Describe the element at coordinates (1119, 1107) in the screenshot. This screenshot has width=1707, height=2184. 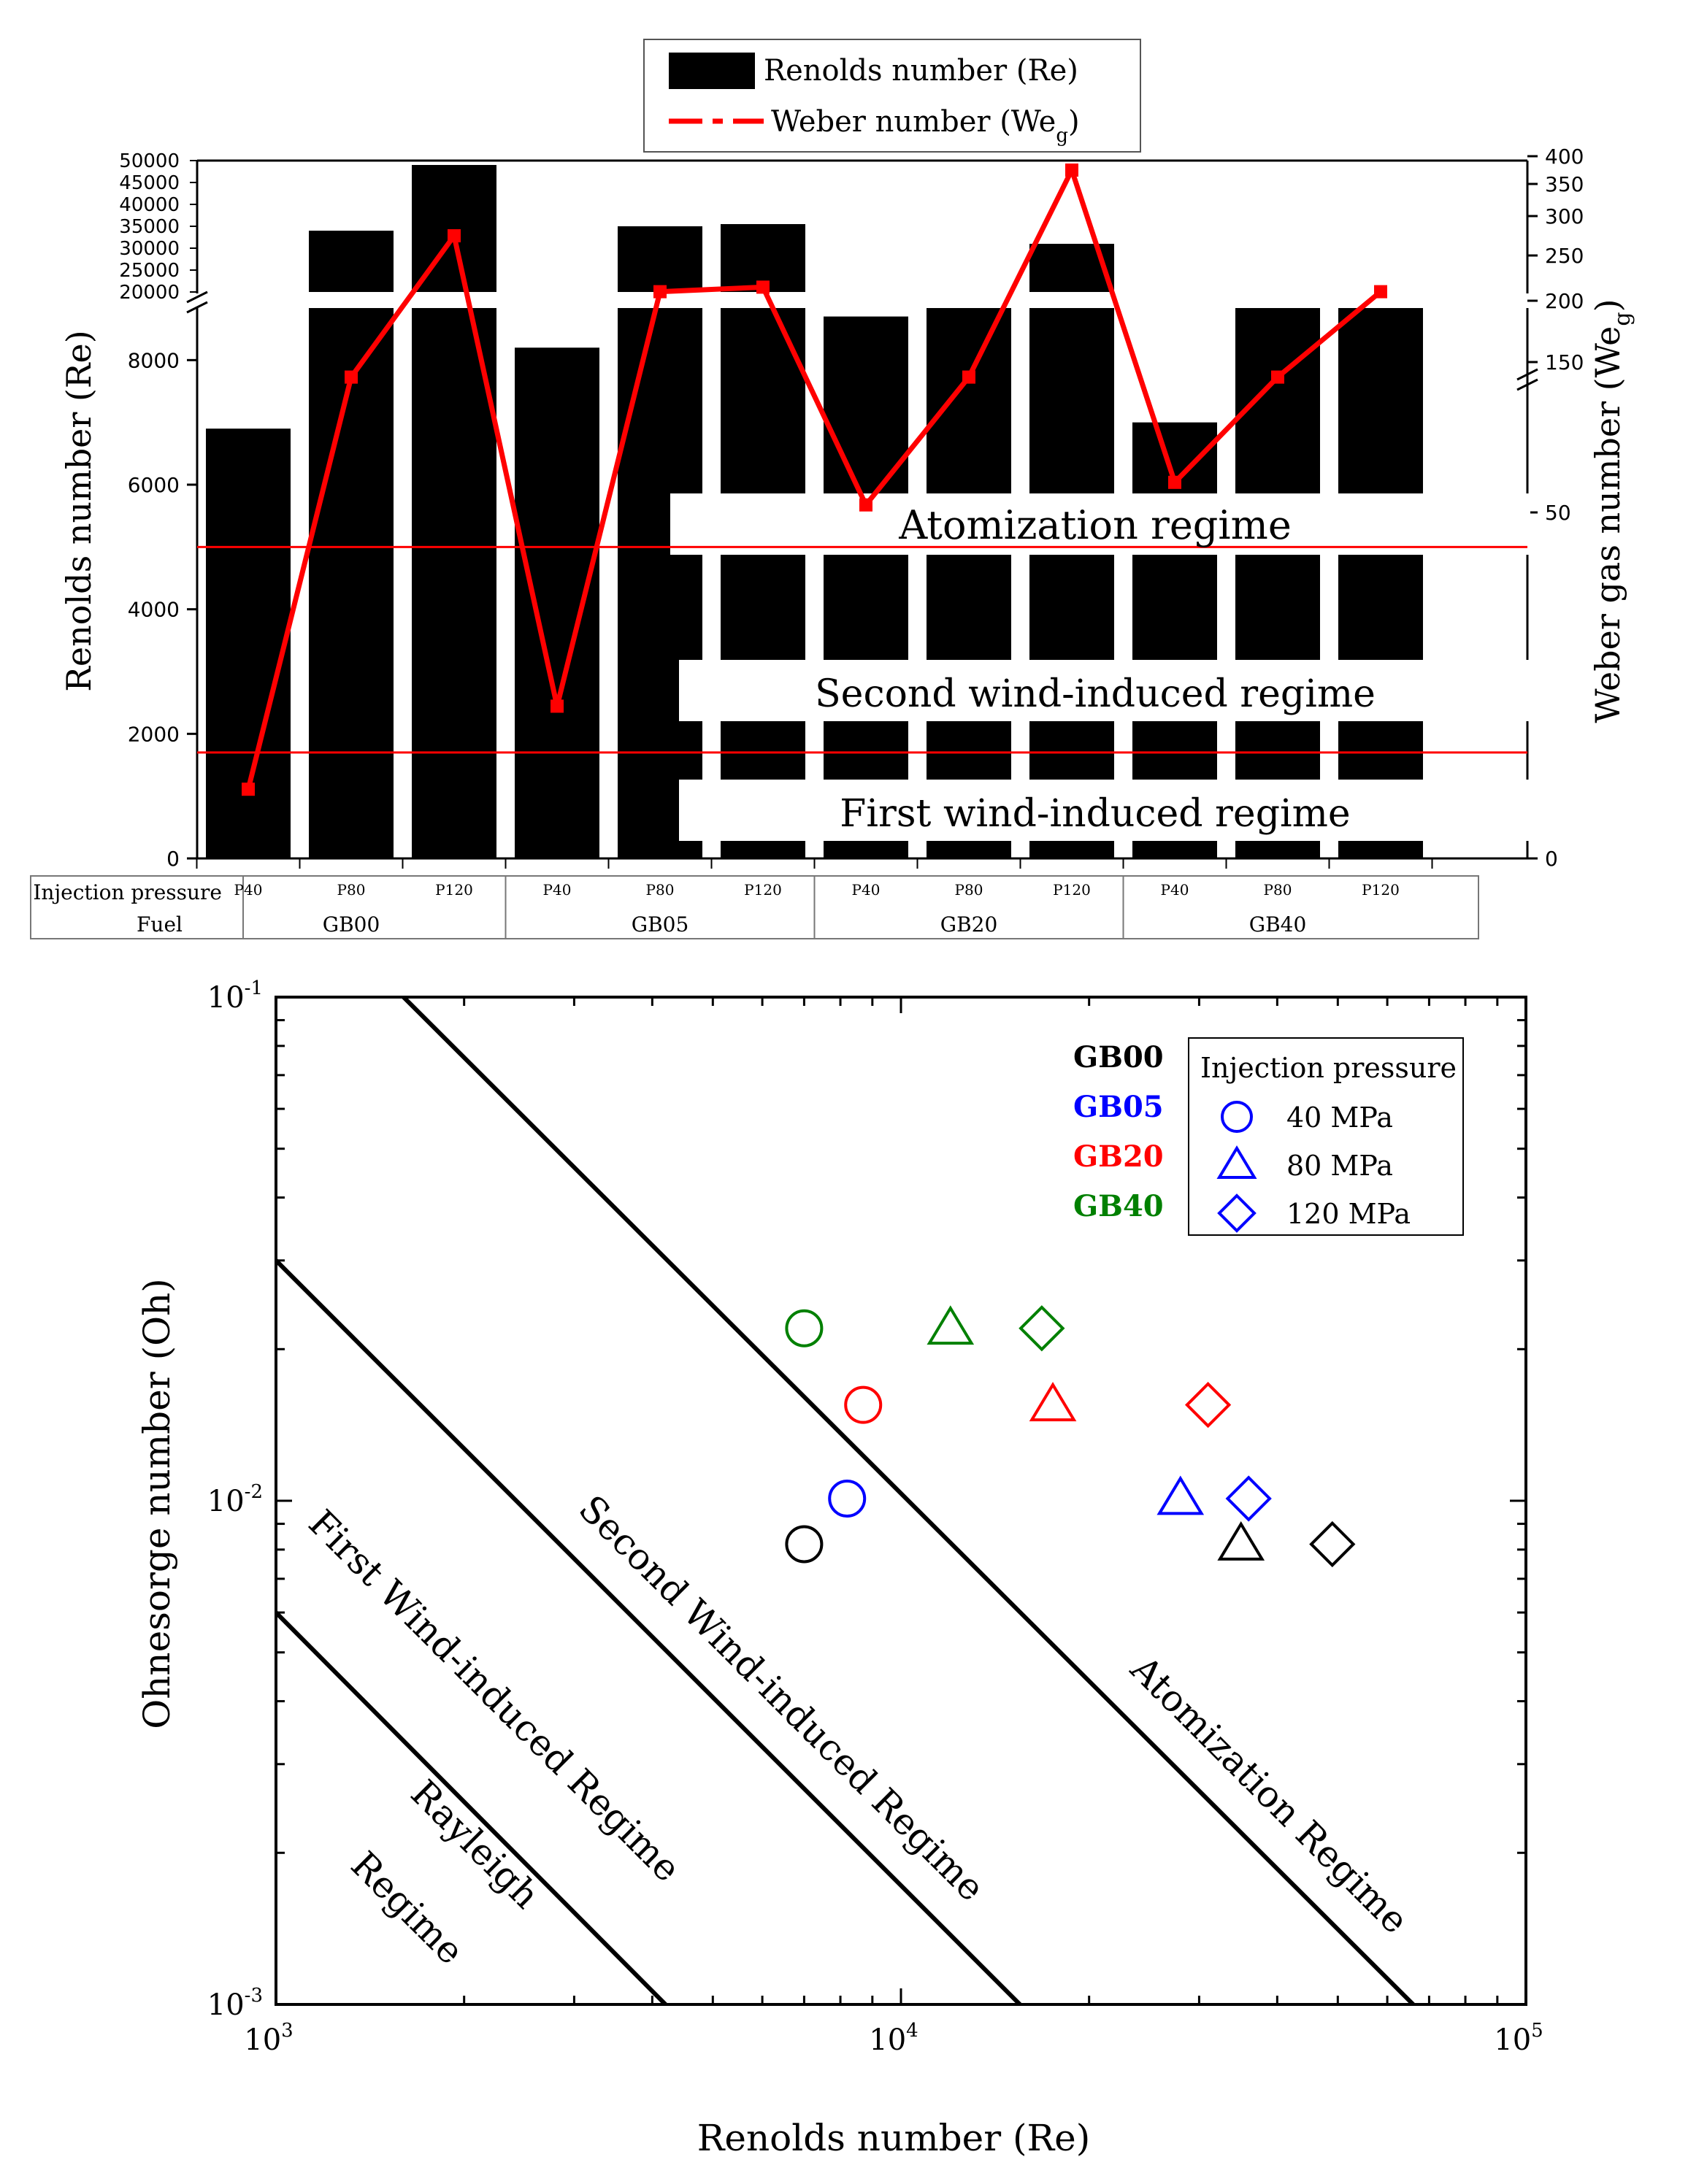
I see `legend-fuel-GB05: GB05` at that location.